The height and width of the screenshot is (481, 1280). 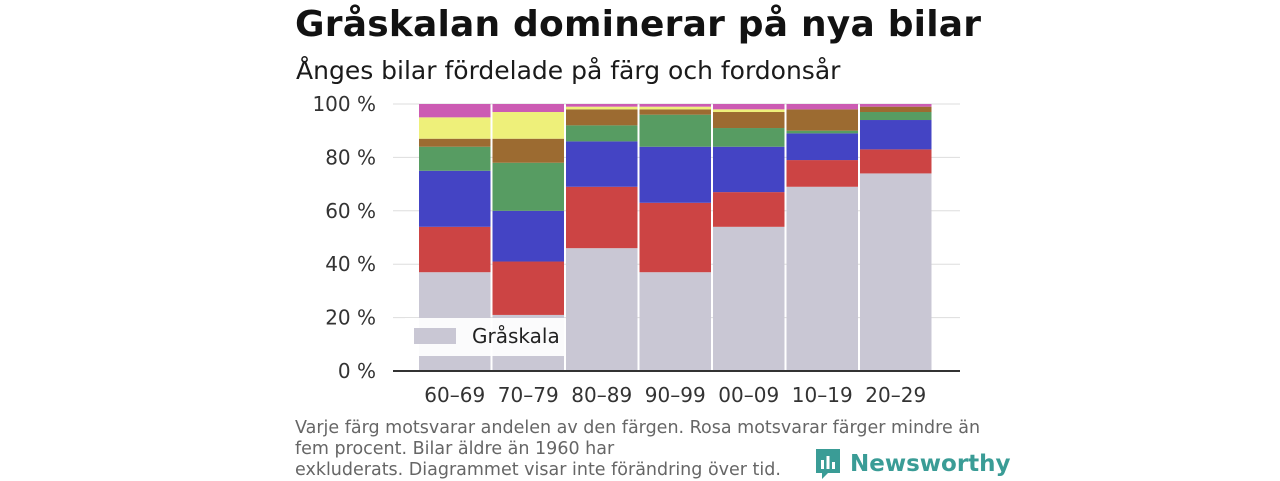 I want to click on y-tick-label: 60 %, so click(x=350, y=211).